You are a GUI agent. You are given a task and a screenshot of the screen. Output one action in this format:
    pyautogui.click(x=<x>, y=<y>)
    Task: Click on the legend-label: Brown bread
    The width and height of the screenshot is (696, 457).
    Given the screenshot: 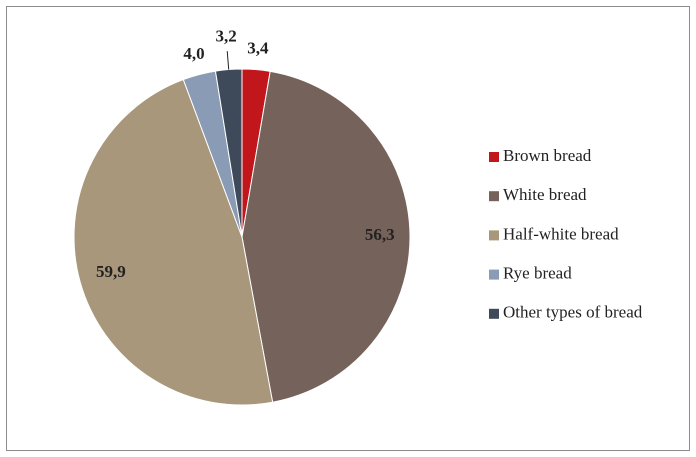 What is the action you would take?
    pyautogui.click(x=547, y=155)
    